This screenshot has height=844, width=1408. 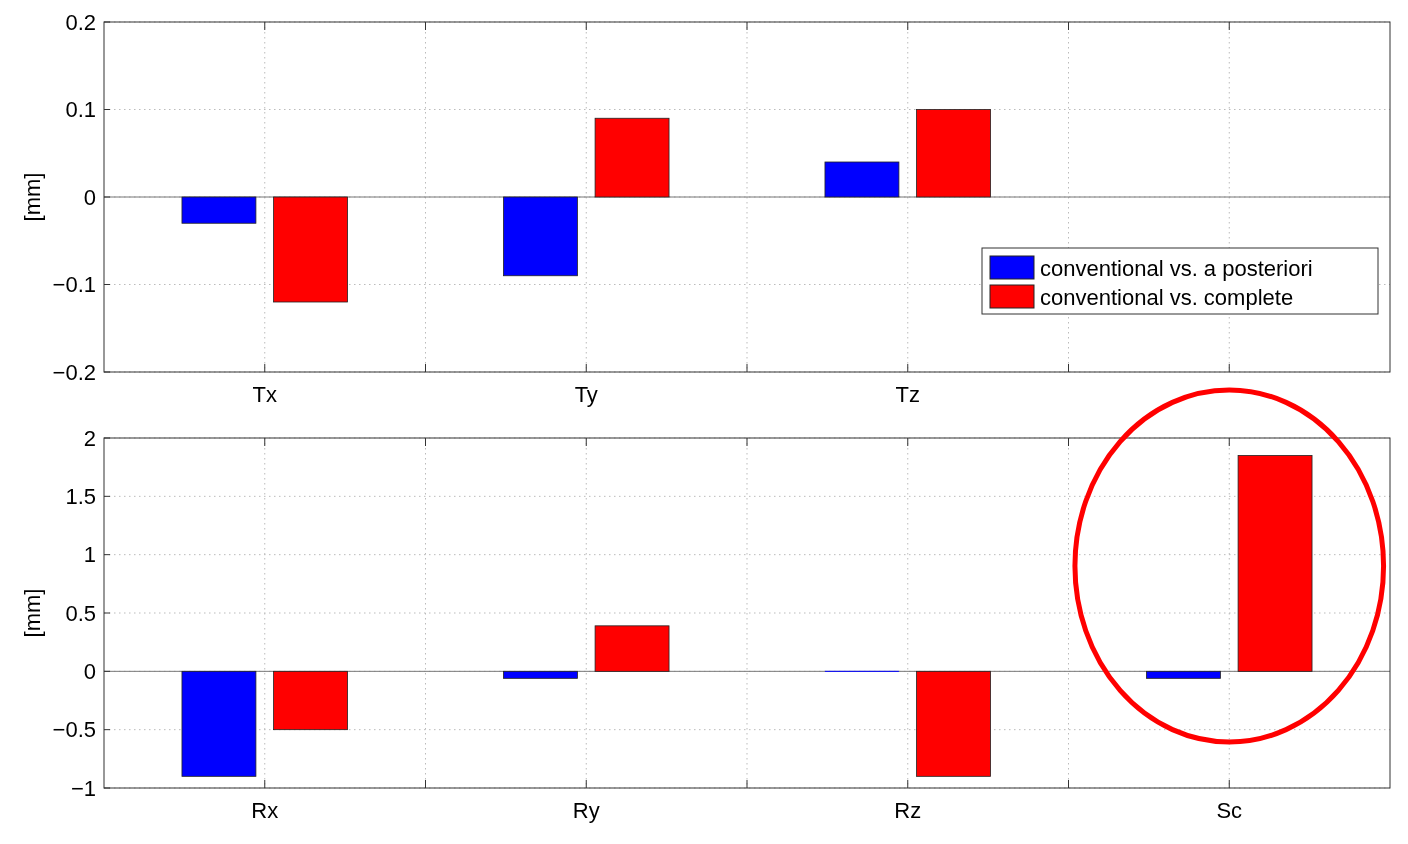 I want to click on y-tick-label: −0.5, so click(x=74, y=730).